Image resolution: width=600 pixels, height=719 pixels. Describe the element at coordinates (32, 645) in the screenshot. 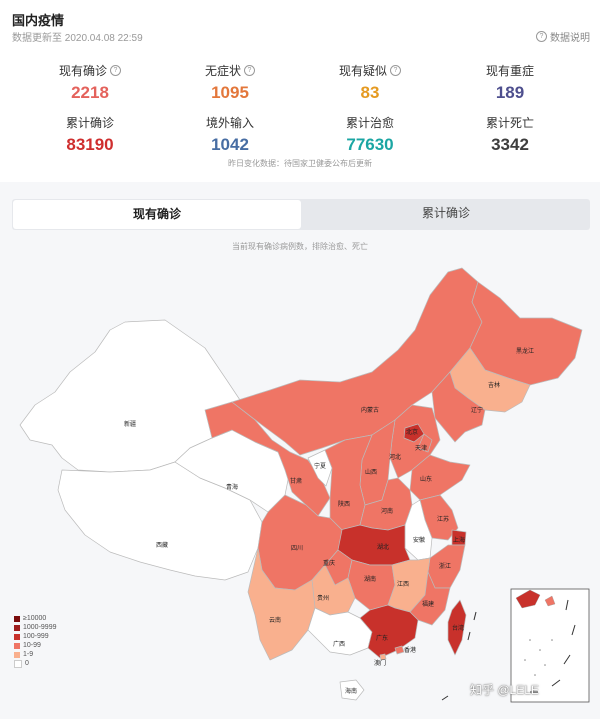

I see `legend-label: 10-99` at that location.